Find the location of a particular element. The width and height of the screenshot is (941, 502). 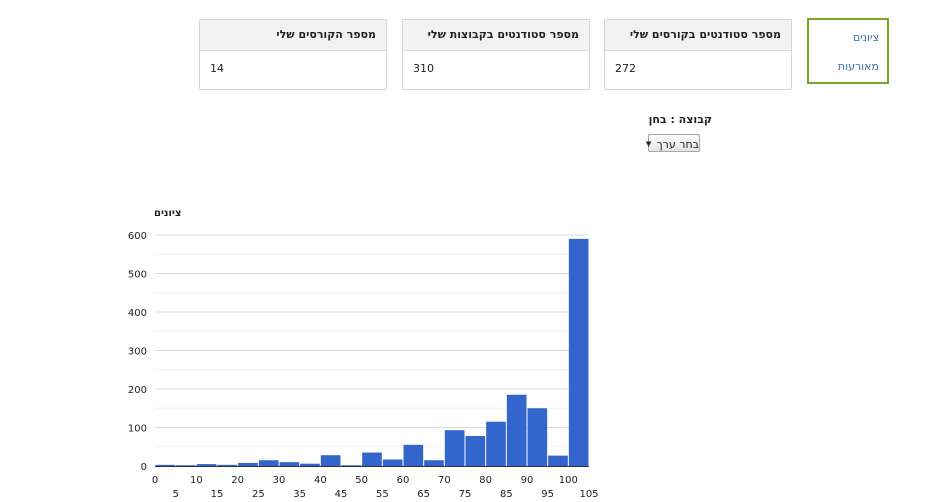

stat-card-course-students: מספר סטודנטים בקורסים שלי 272 is located at coordinates (698, 54).